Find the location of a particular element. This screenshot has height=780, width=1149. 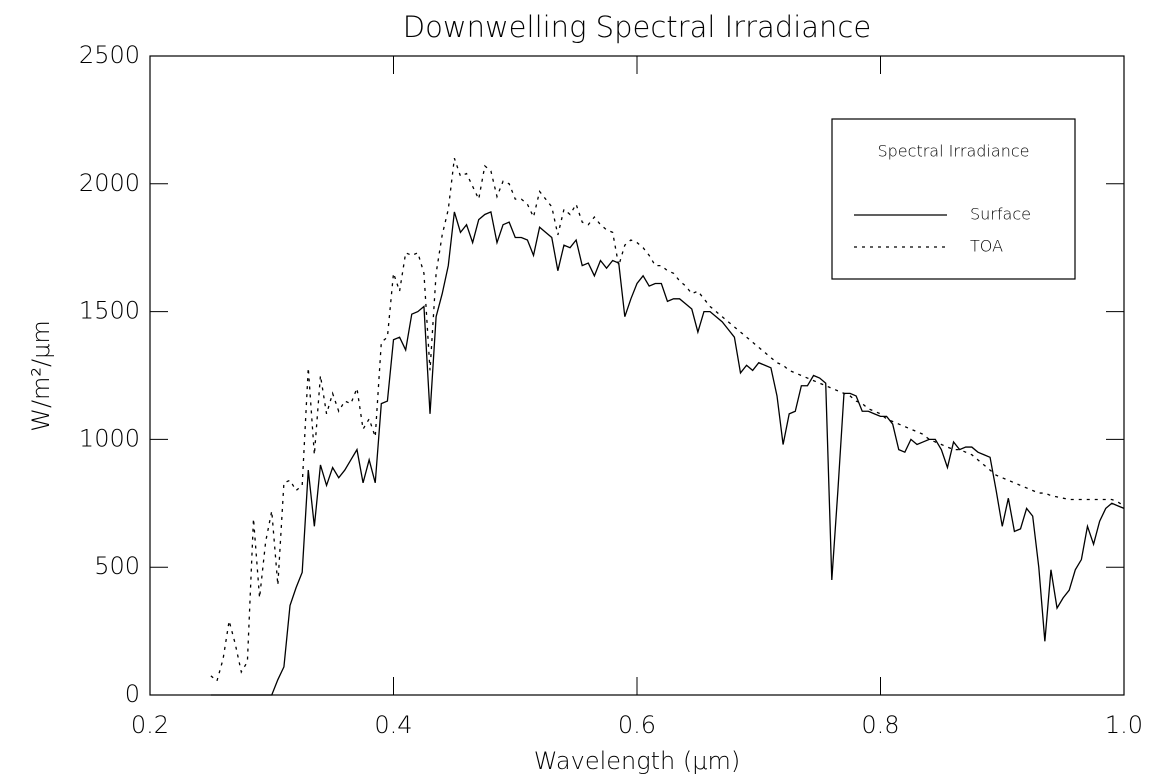

x-tick-label: 0.6 is located at coordinates (637, 725).